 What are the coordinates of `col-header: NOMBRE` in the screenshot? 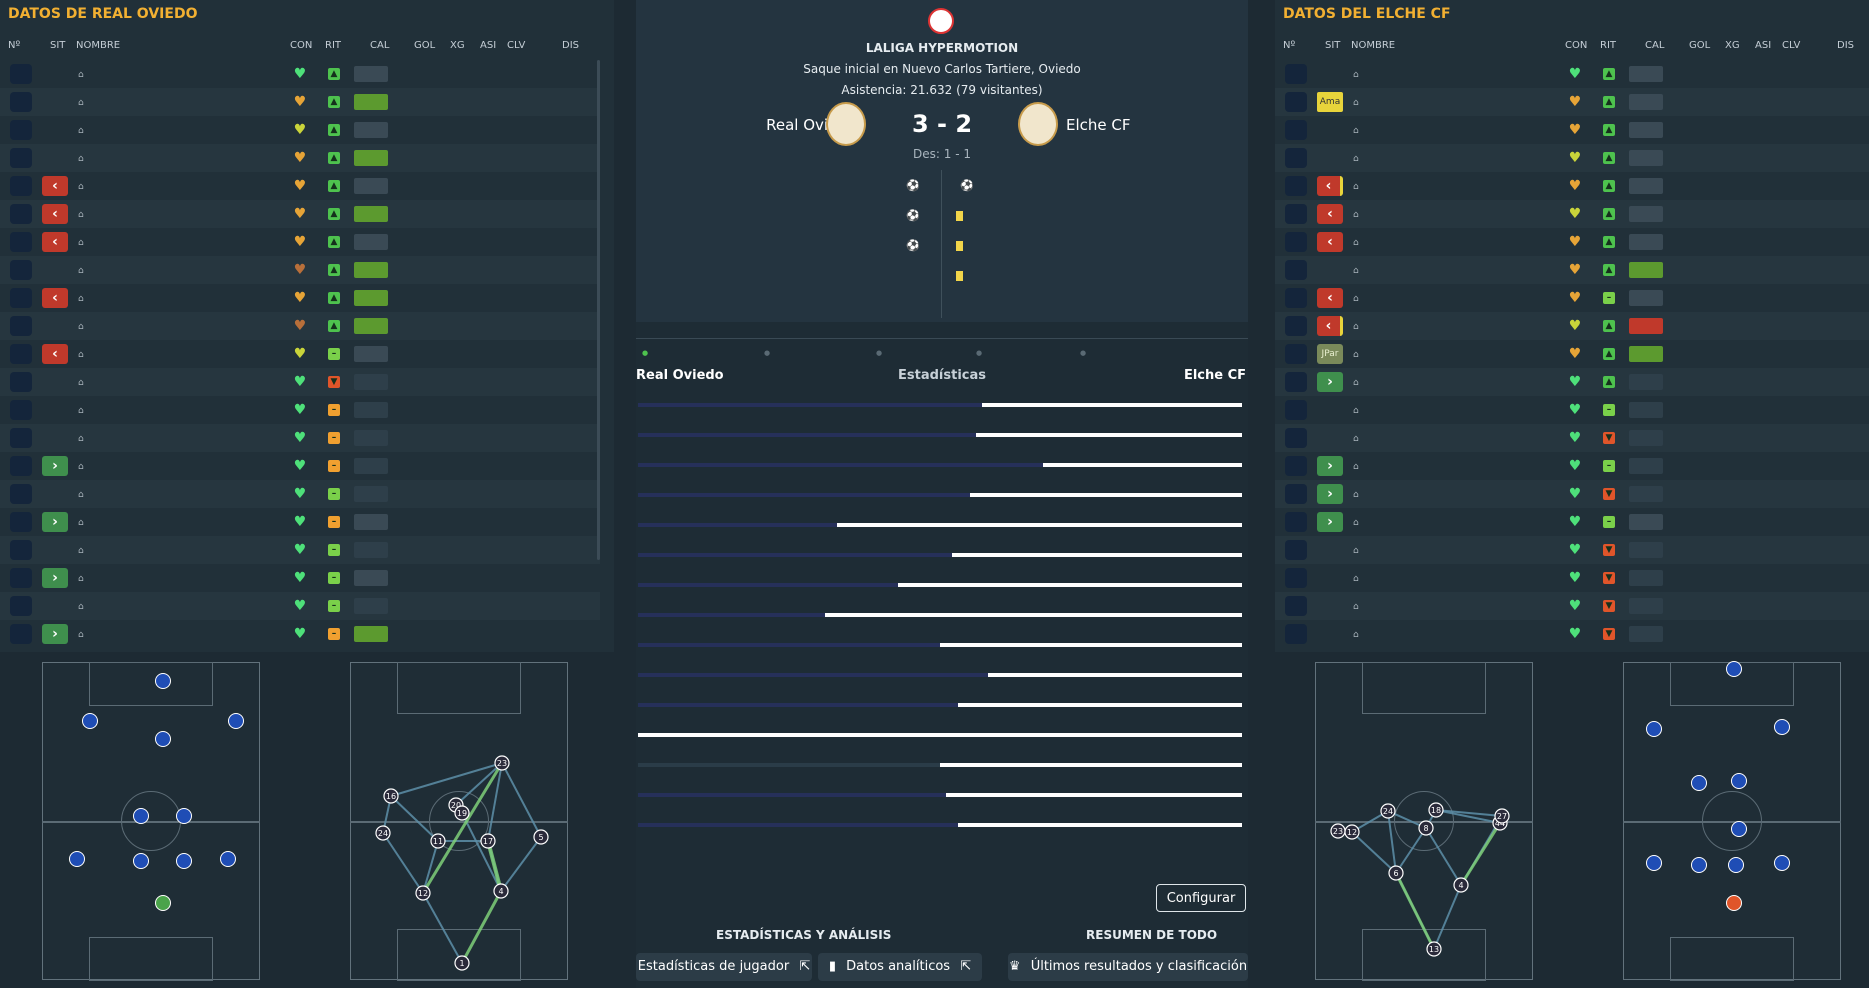 It's located at (1373, 45).